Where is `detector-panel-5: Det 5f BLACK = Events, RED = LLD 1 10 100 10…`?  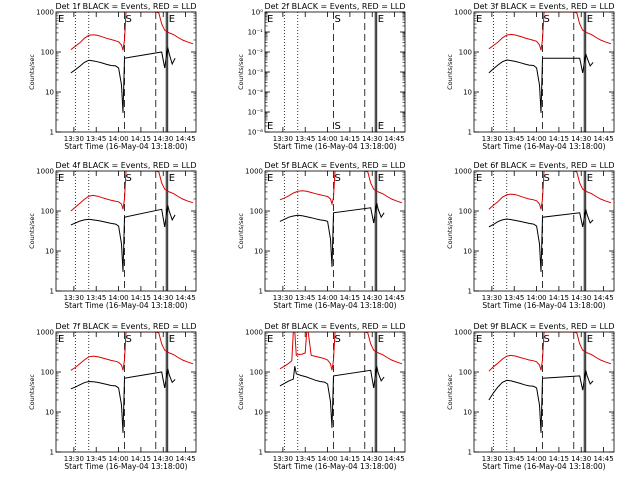 detector-panel-5: Det 5f BLACK = Events, RED = LLD 1 10 100 10… is located at coordinates (321, 235).